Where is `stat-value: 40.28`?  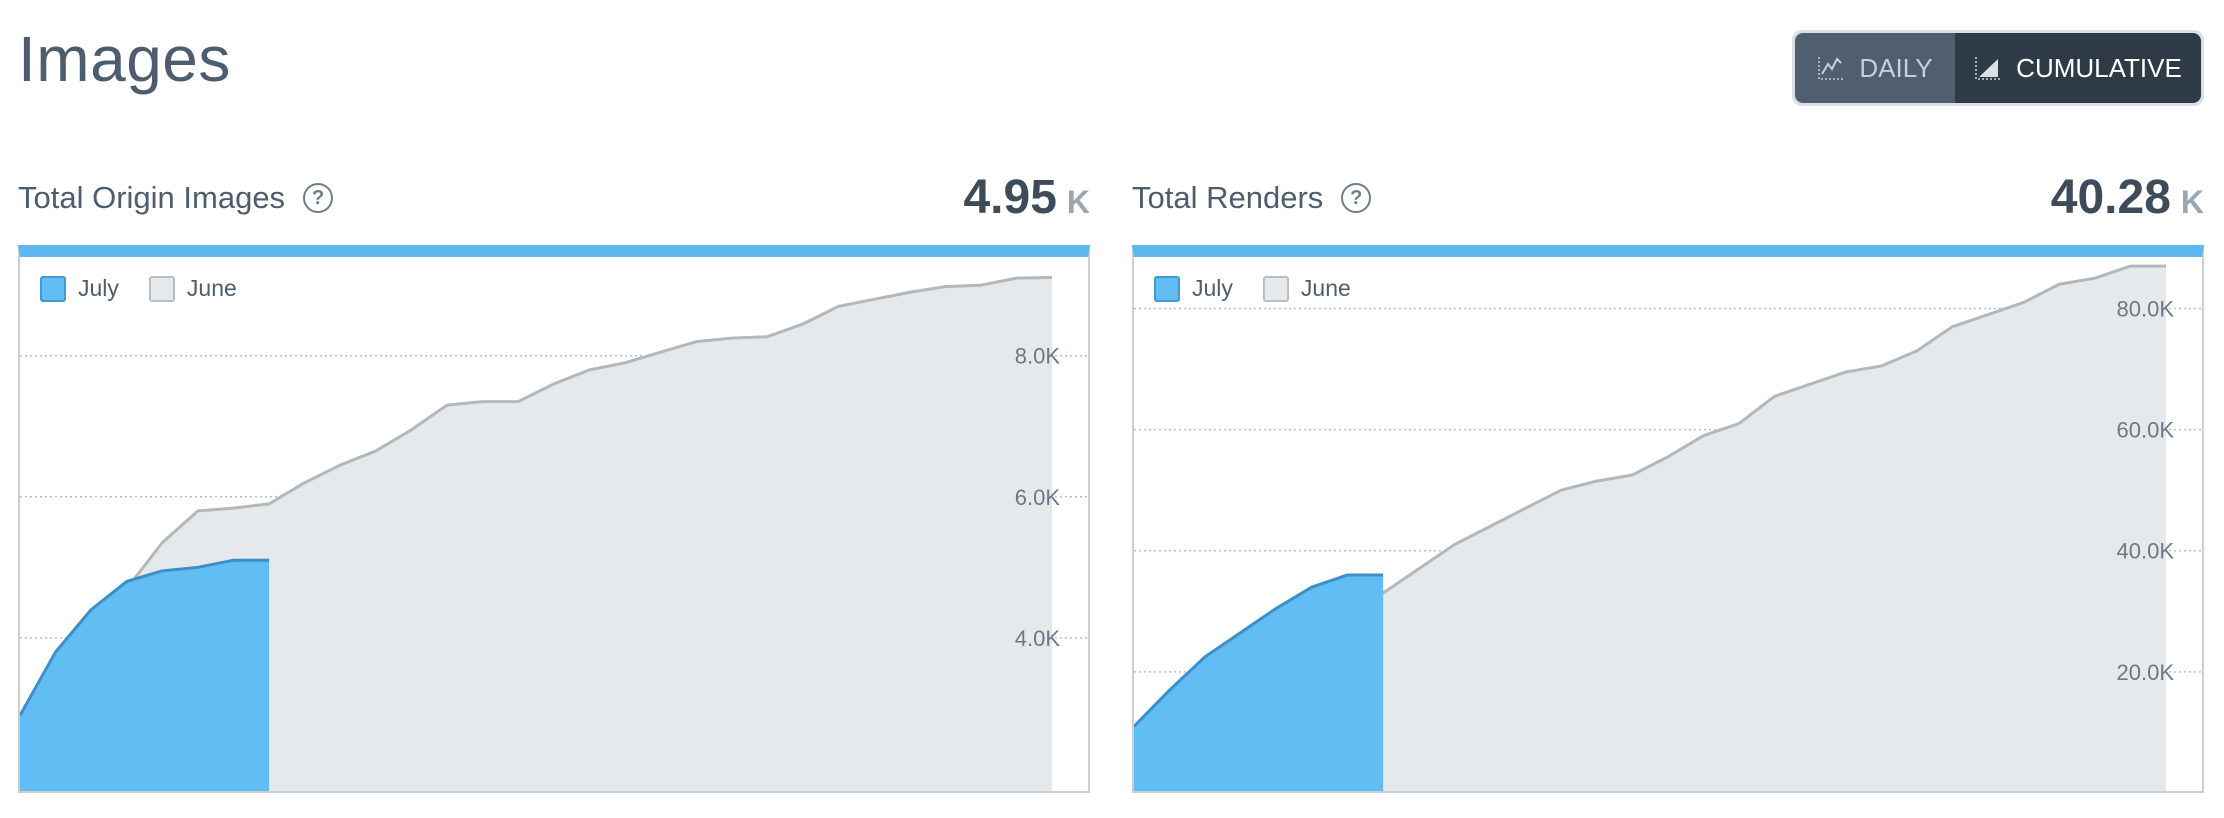 stat-value: 40.28 is located at coordinates (2110, 197).